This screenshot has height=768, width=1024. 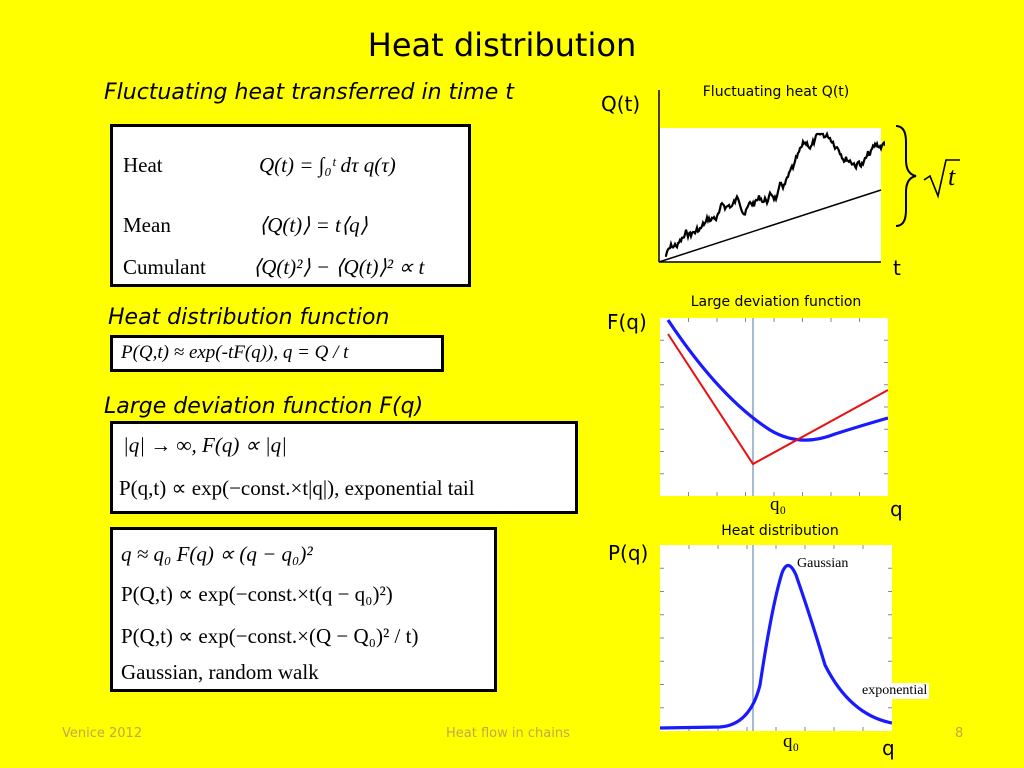 What do you see at coordinates (897, 268) in the screenshot?
I see `plot-heat-xlabel: t` at bounding box center [897, 268].